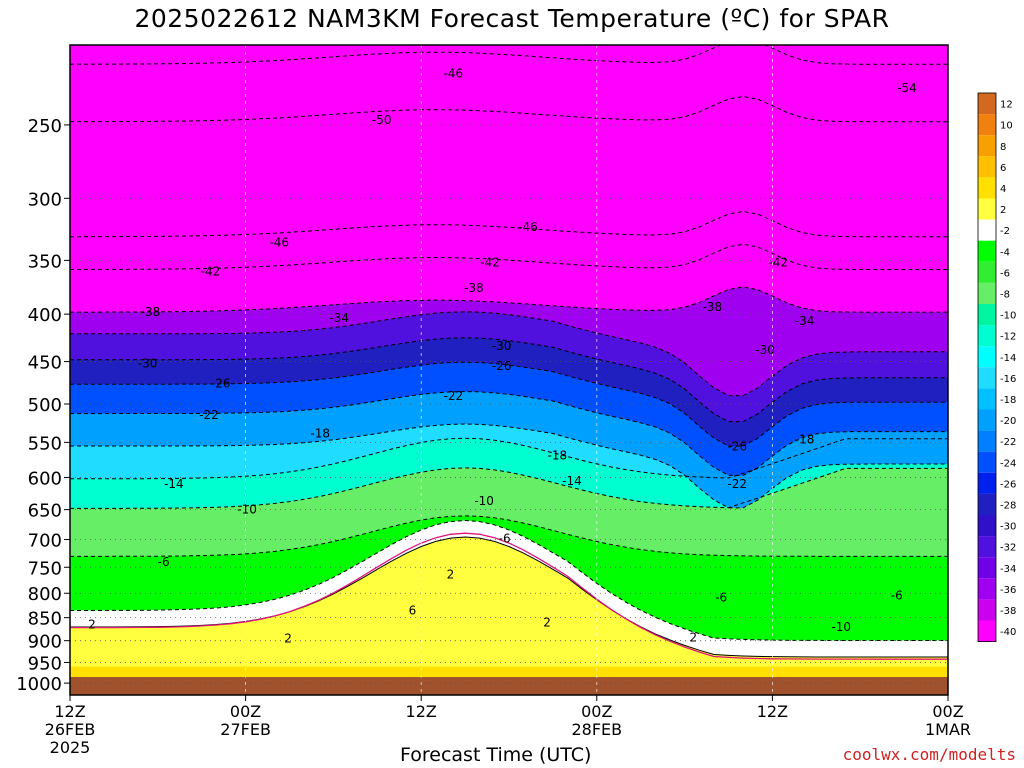  What do you see at coordinates (947, 711) in the screenshot?
I see `x-tick-label: 00Z` at bounding box center [947, 711].